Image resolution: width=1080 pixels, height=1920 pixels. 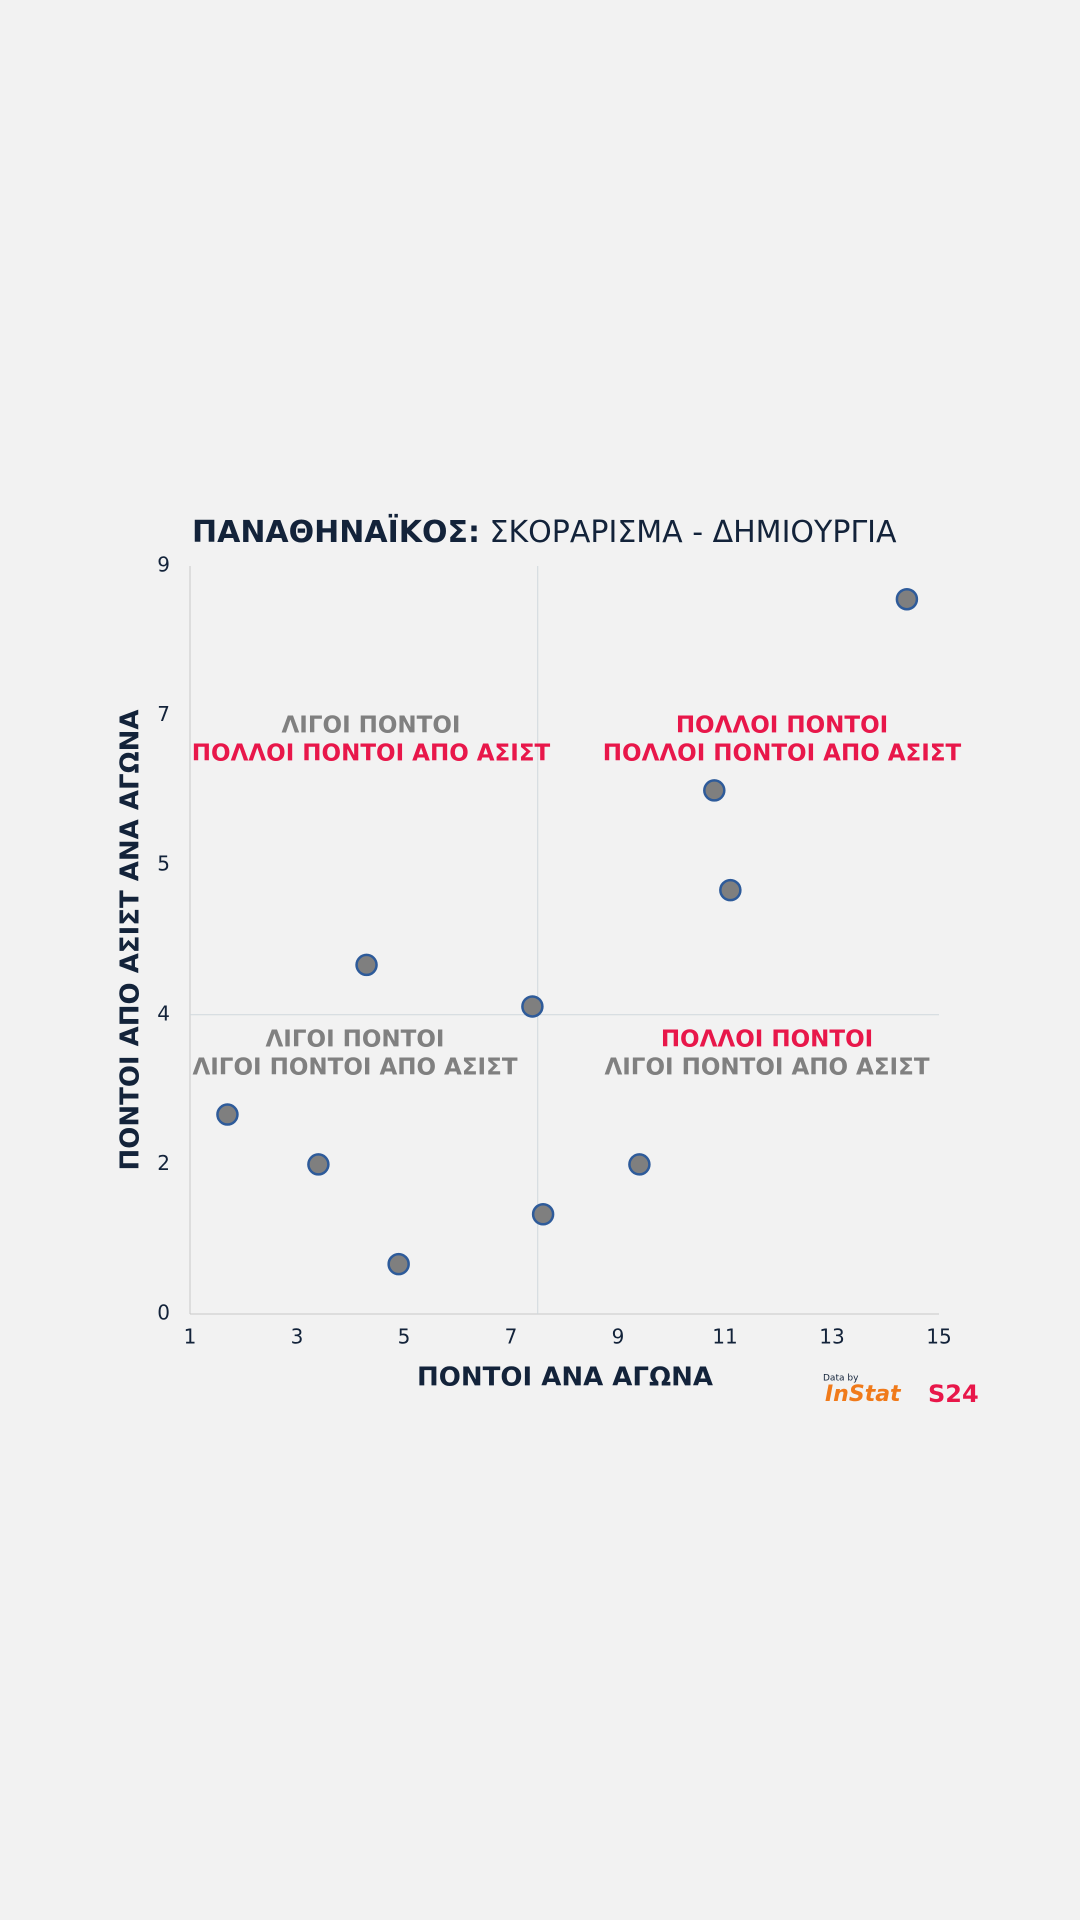 What do you see at coordinates (724, 1337) in the screenshot?
I see `x-tick-label: 11` at bounding box center [724, 1337].